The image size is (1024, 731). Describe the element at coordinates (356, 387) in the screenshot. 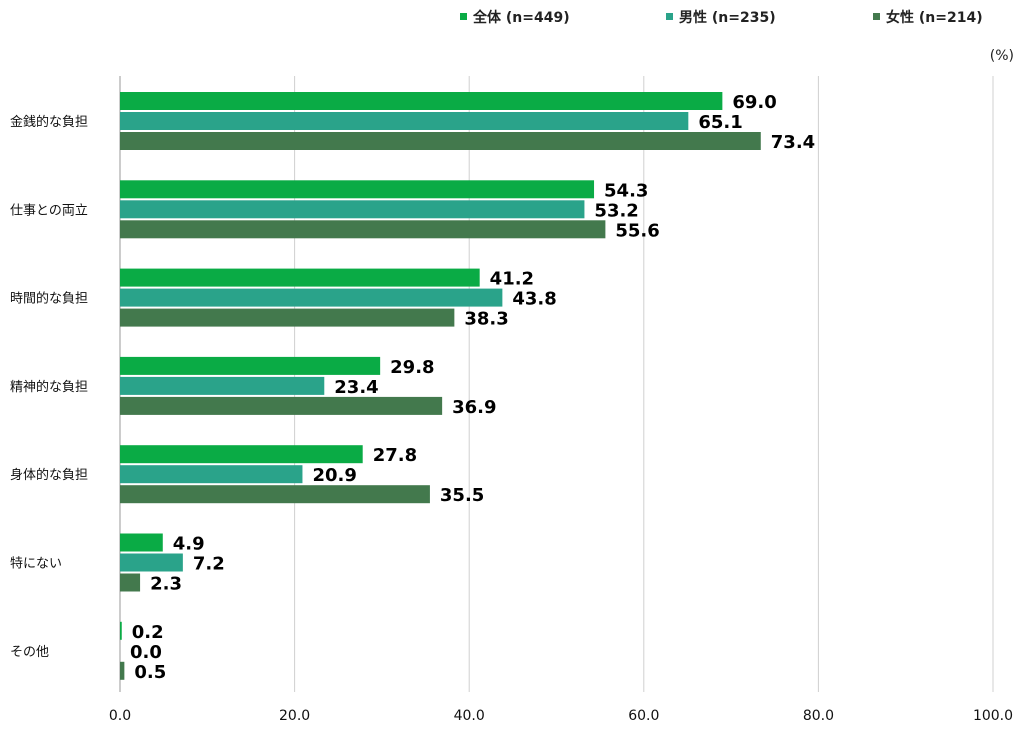

I see `value-label-s1-c3: 23.4` at that location.